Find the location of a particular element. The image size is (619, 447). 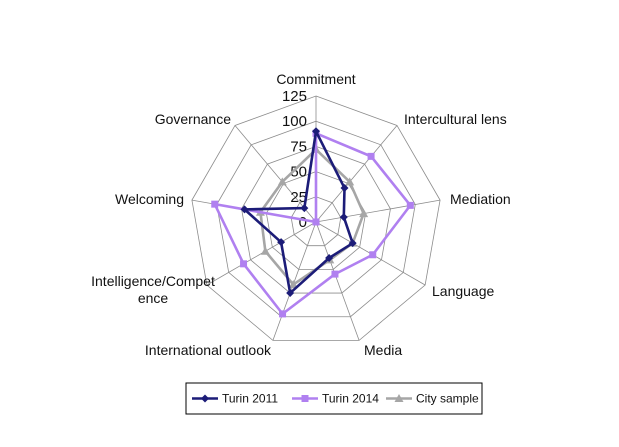

category-label: Welcoming is located at coordinates (149, 199).